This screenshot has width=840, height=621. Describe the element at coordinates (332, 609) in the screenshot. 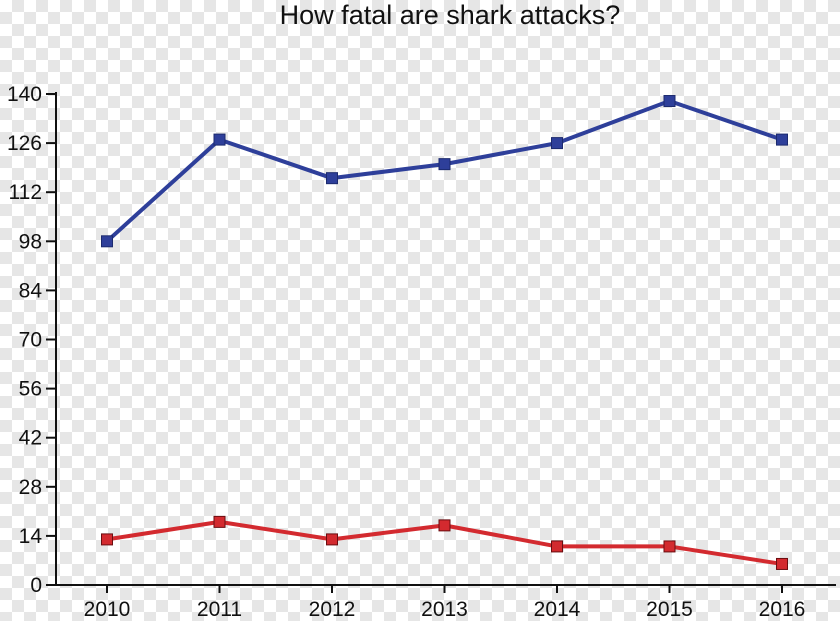

I see `x-tick-label: 2012` at that location.